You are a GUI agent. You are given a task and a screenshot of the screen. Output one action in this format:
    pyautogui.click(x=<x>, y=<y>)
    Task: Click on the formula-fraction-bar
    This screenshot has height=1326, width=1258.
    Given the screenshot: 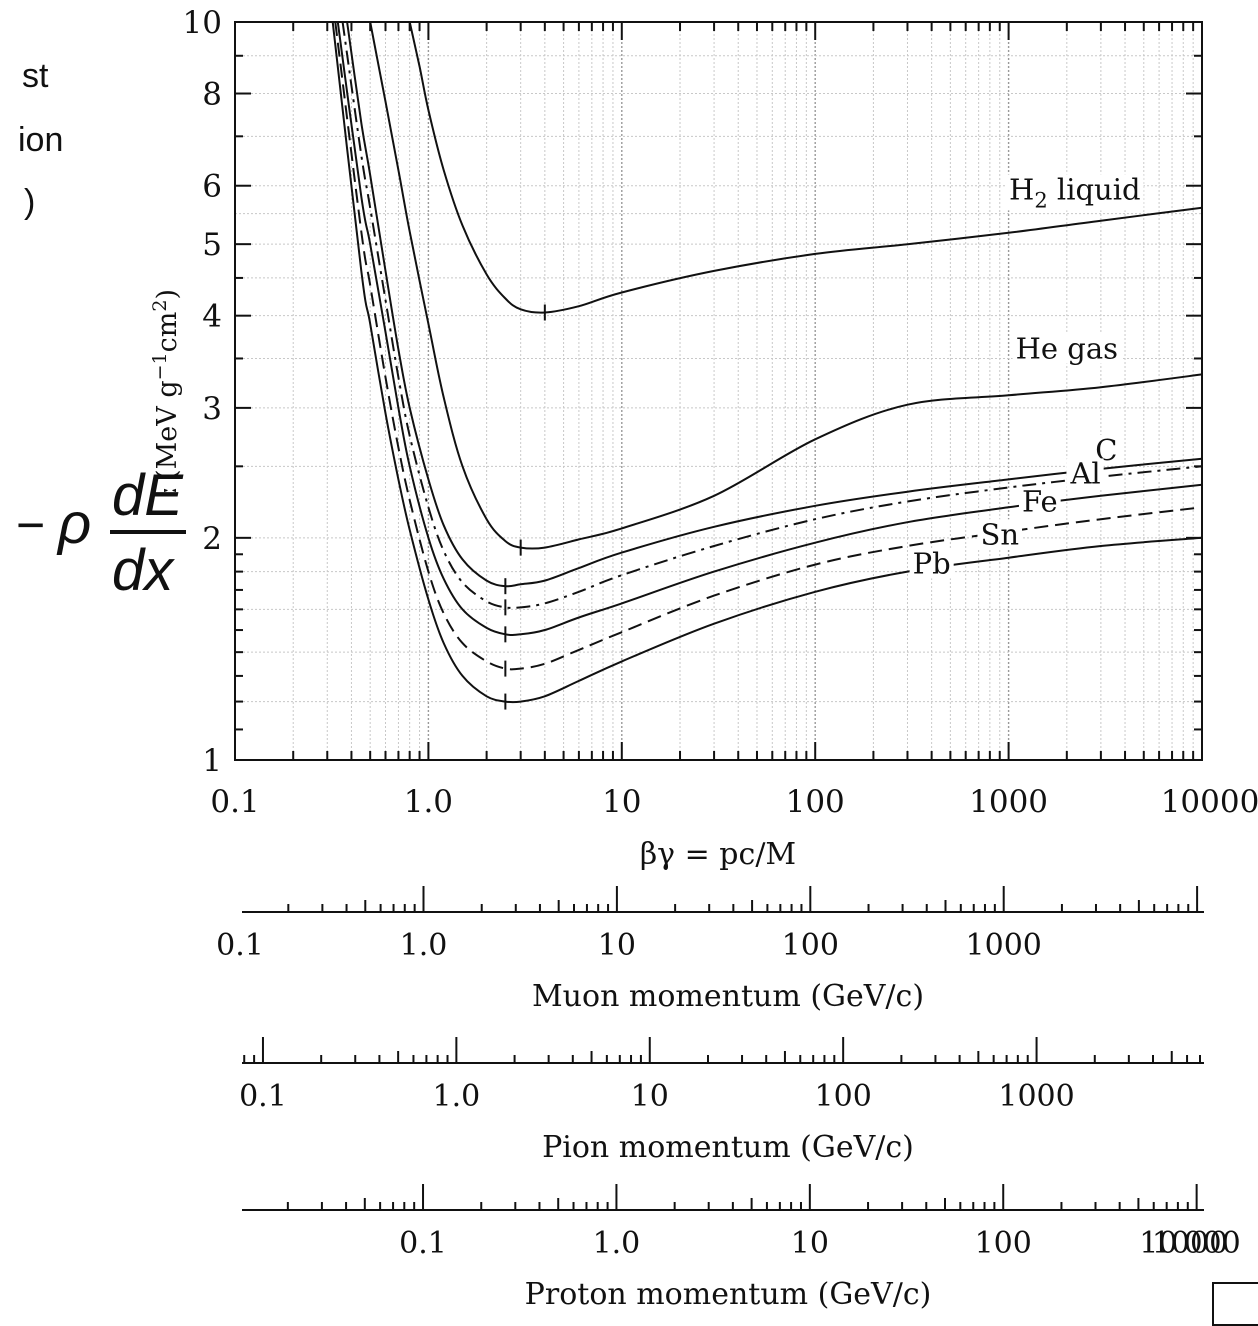 What is the action you would take?
    pyautogui.click(x=148, y=532)
    